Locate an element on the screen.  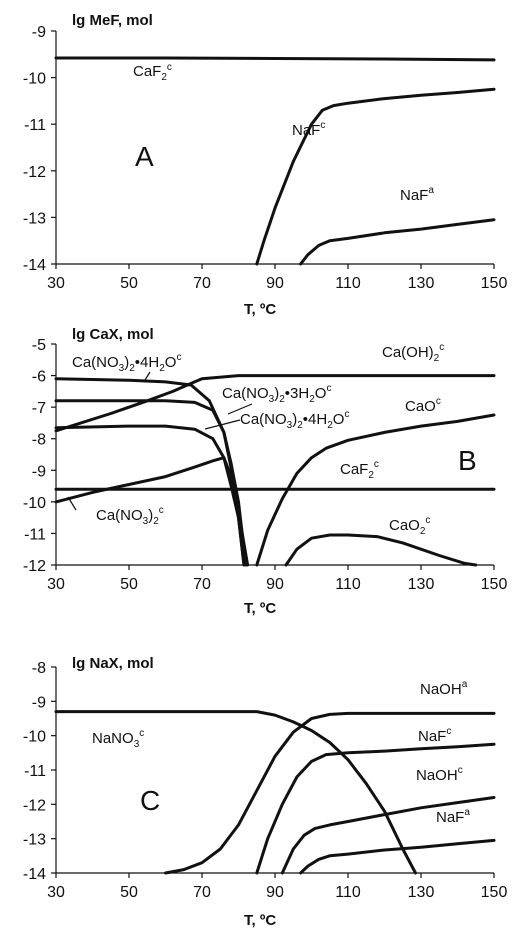
panel-letter: A is located at coordinates (144, 156).